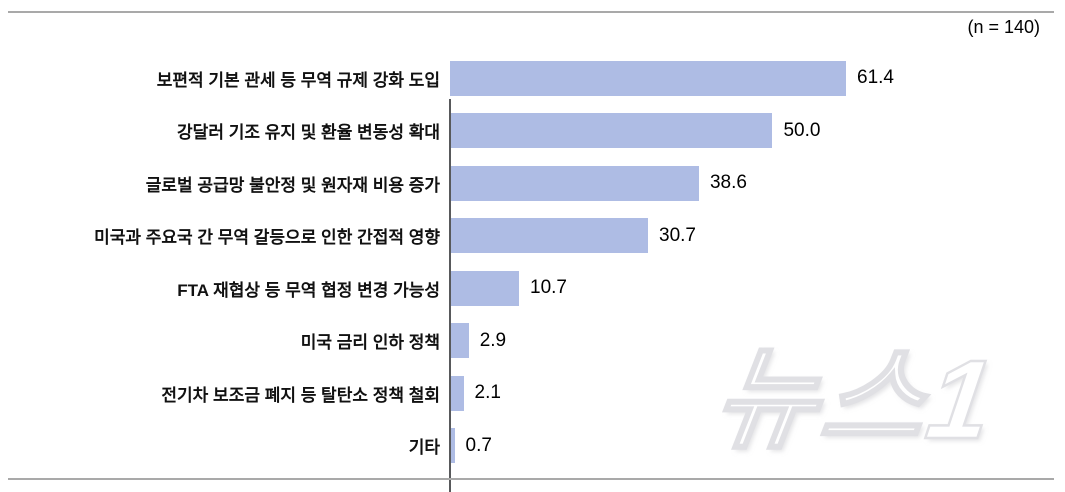 Image resolution: width=1065 pixels, height=492 pixels. What do you see at coordinates (531, 12) in the screenshot?
I see `top-border-line` at bounding box center [531, 12].